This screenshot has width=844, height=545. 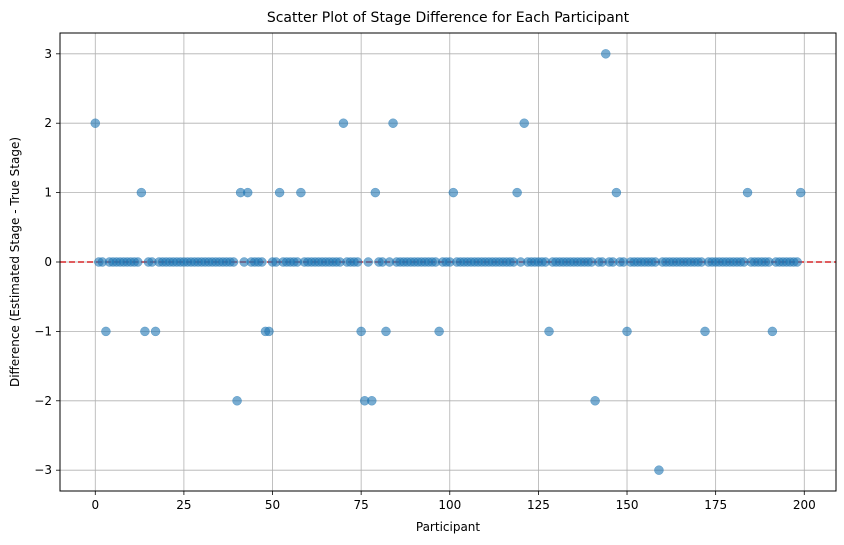 I want to click on x-tick-label: 150, so click(x=627, y=505).